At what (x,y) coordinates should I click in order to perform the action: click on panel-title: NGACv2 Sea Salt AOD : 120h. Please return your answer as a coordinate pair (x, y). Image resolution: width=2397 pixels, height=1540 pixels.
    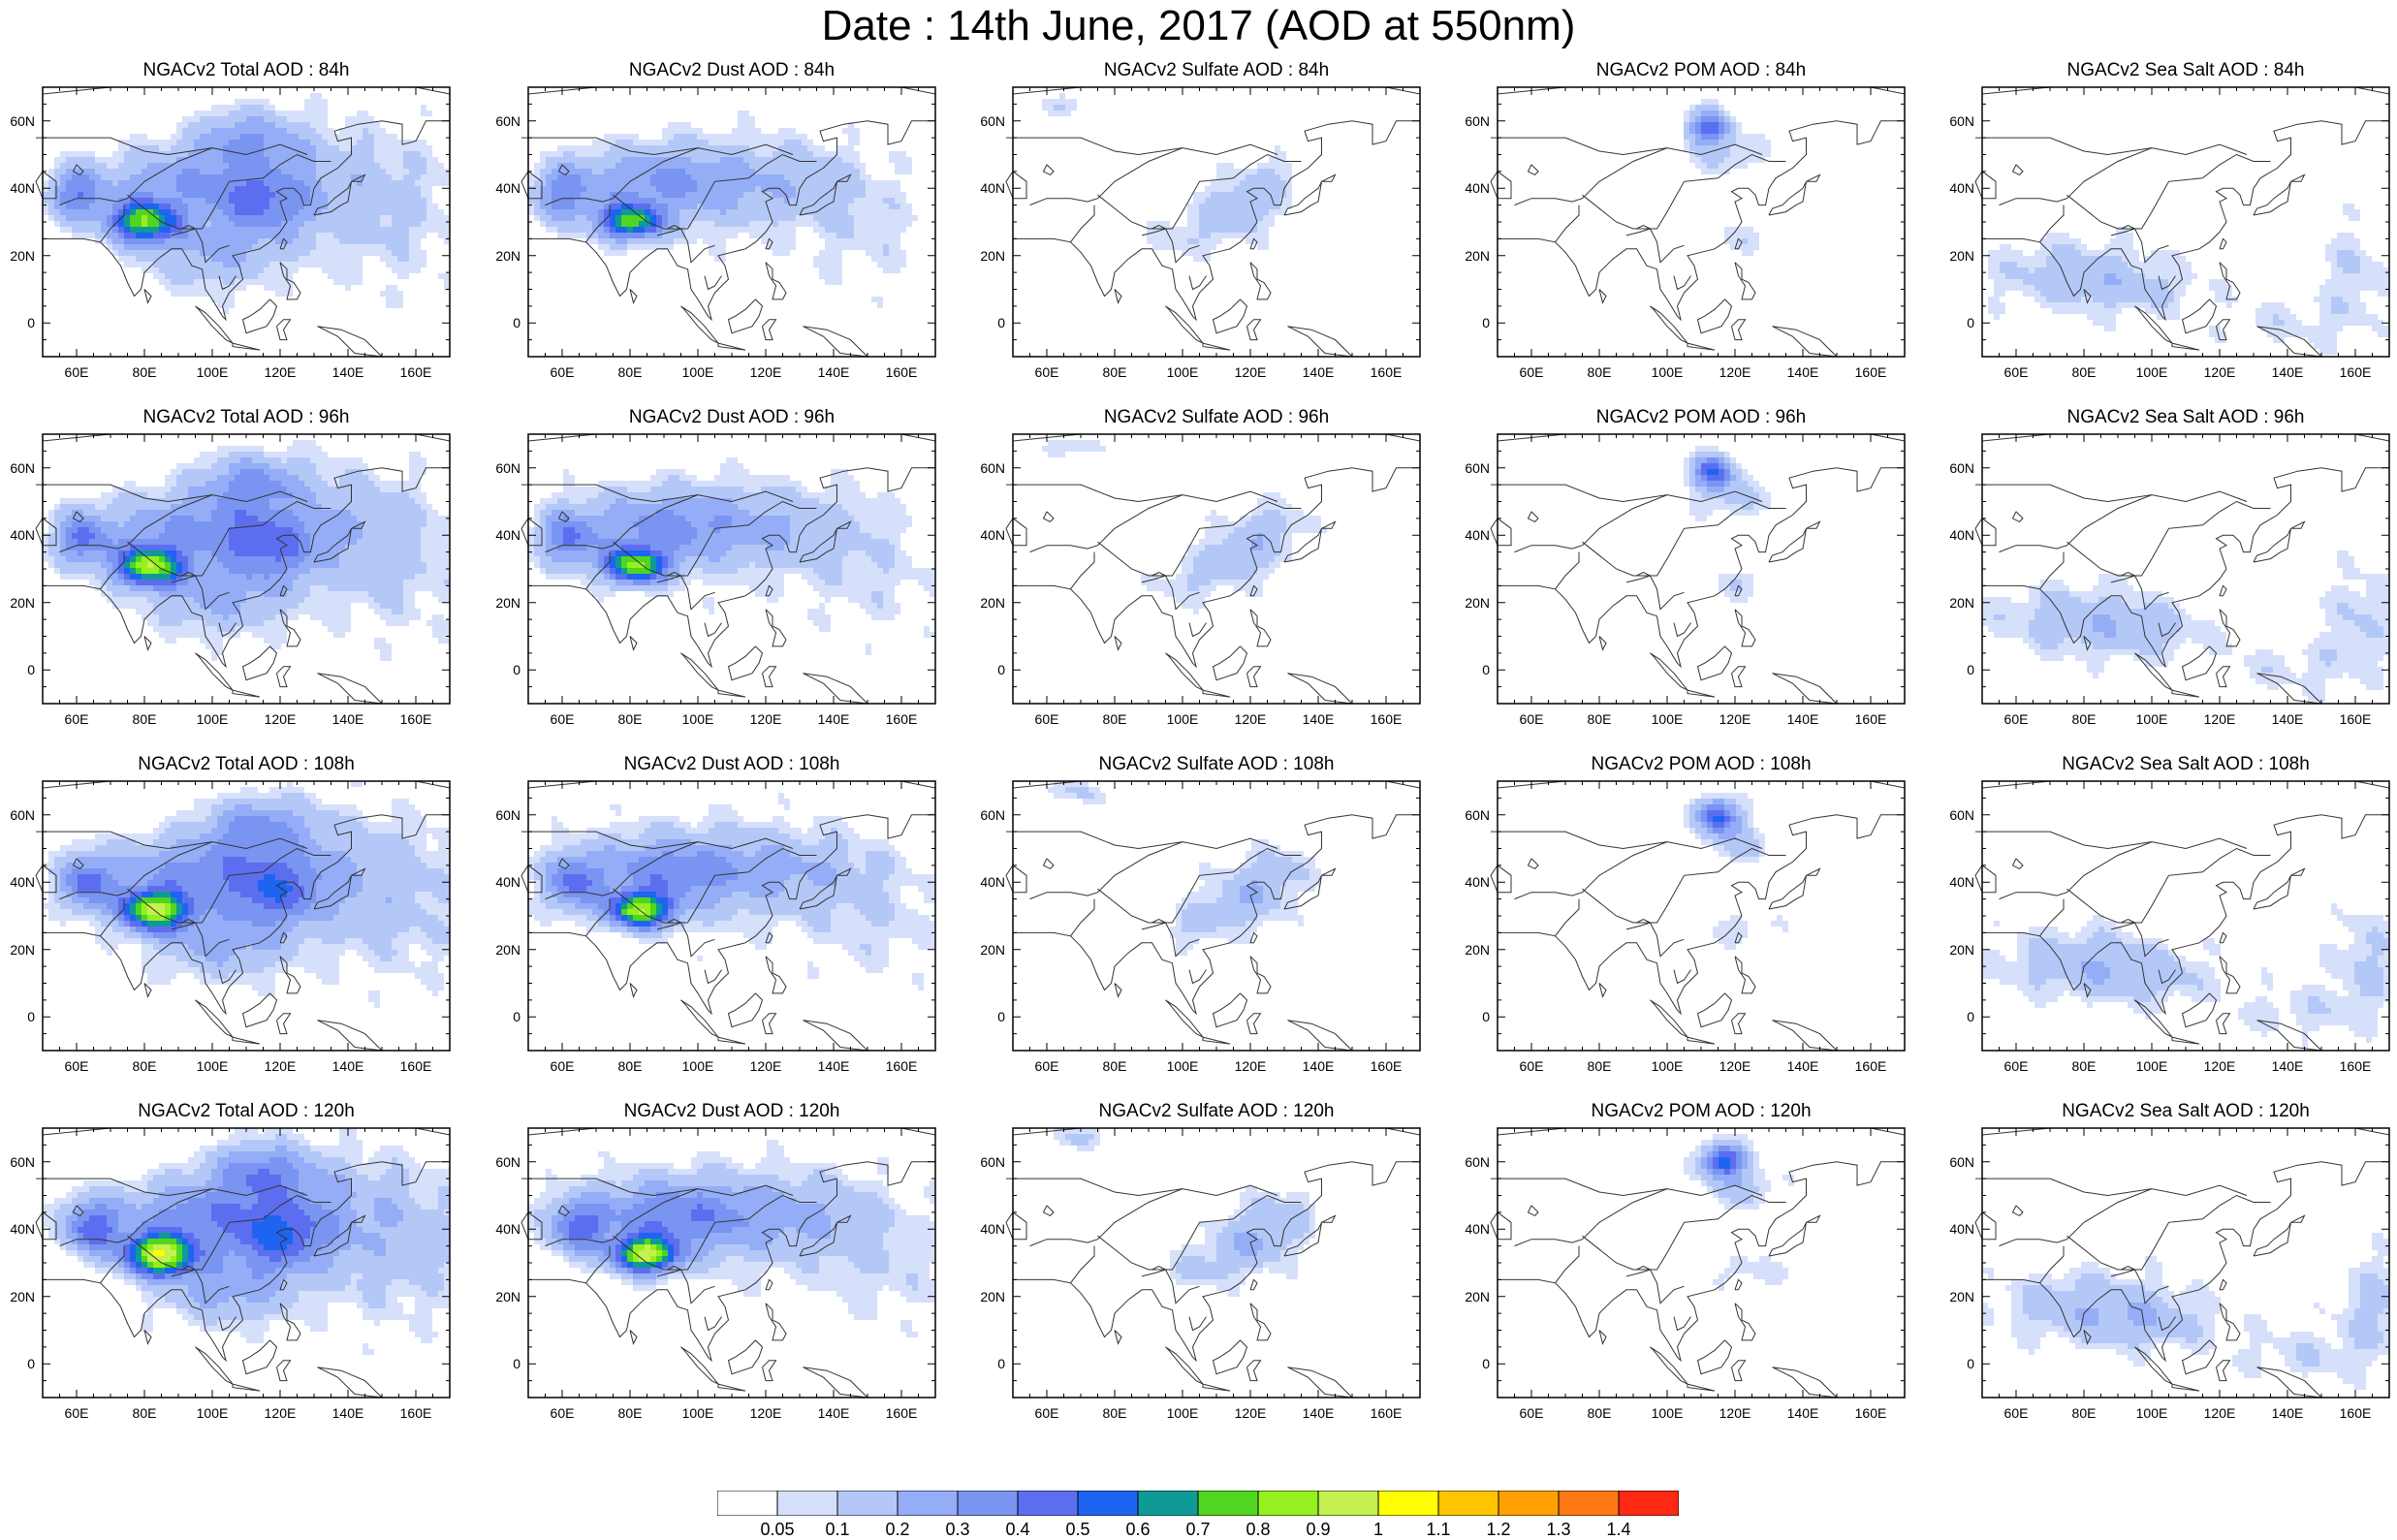
    Looking at the image, I should click on (2186, 1111).